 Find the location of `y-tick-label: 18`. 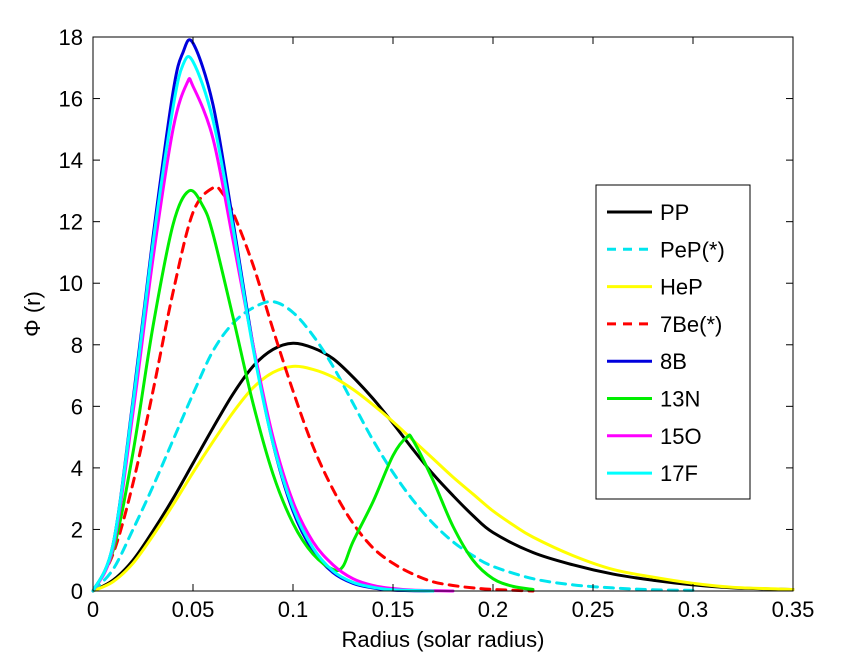

y-tick-label: 18 is located at coordinates (71, 37).